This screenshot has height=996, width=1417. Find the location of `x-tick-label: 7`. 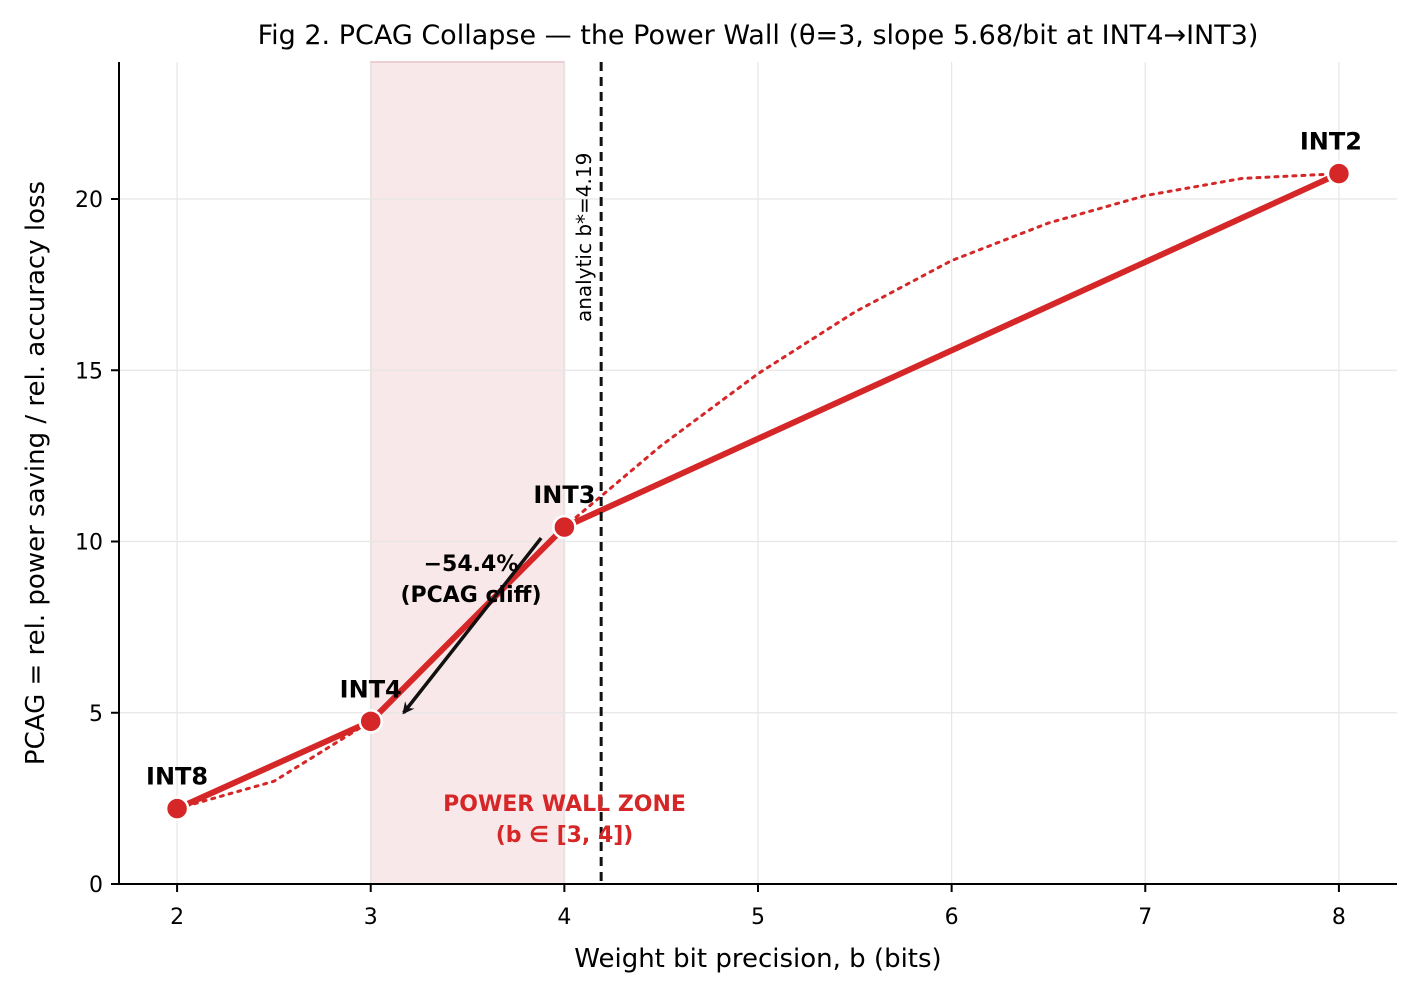

x-tick-label: 7 is located at coordinates (1145, 917).